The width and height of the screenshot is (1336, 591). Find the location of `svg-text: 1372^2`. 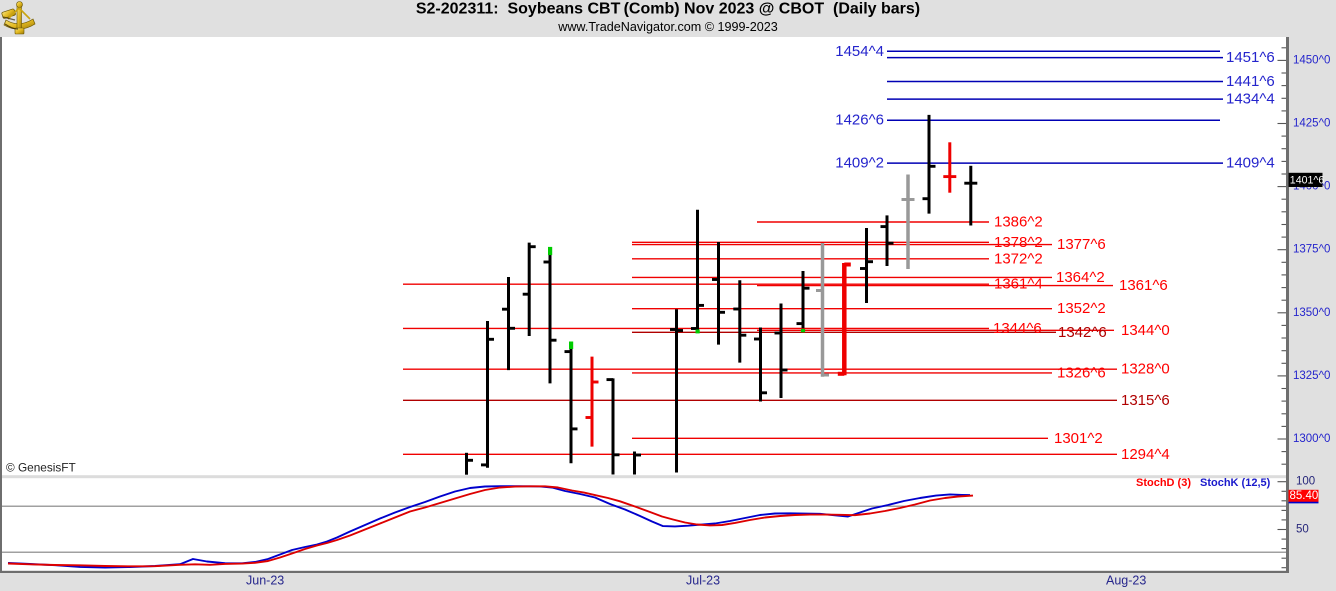

svg-text: 1372^2 is located at coordinates (1018, 258).